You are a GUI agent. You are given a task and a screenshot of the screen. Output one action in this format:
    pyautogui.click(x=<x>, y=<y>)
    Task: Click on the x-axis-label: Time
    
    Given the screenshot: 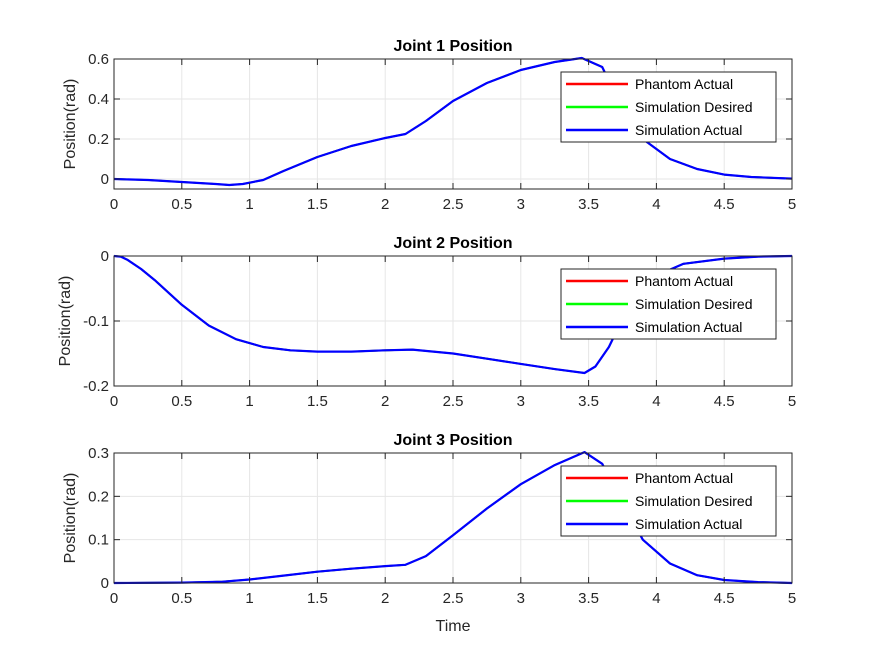 What is the action you would take?
    pyautogui.click(x=453, y=626)
    